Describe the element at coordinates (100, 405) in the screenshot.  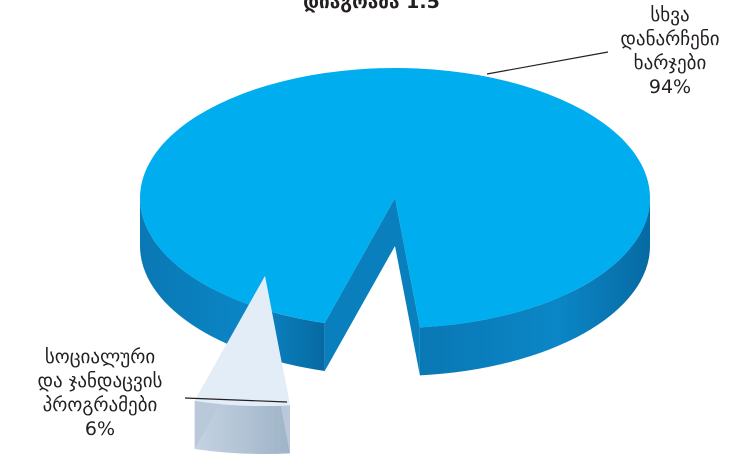
I see `slice-label-line: პროგრამები` at that location.